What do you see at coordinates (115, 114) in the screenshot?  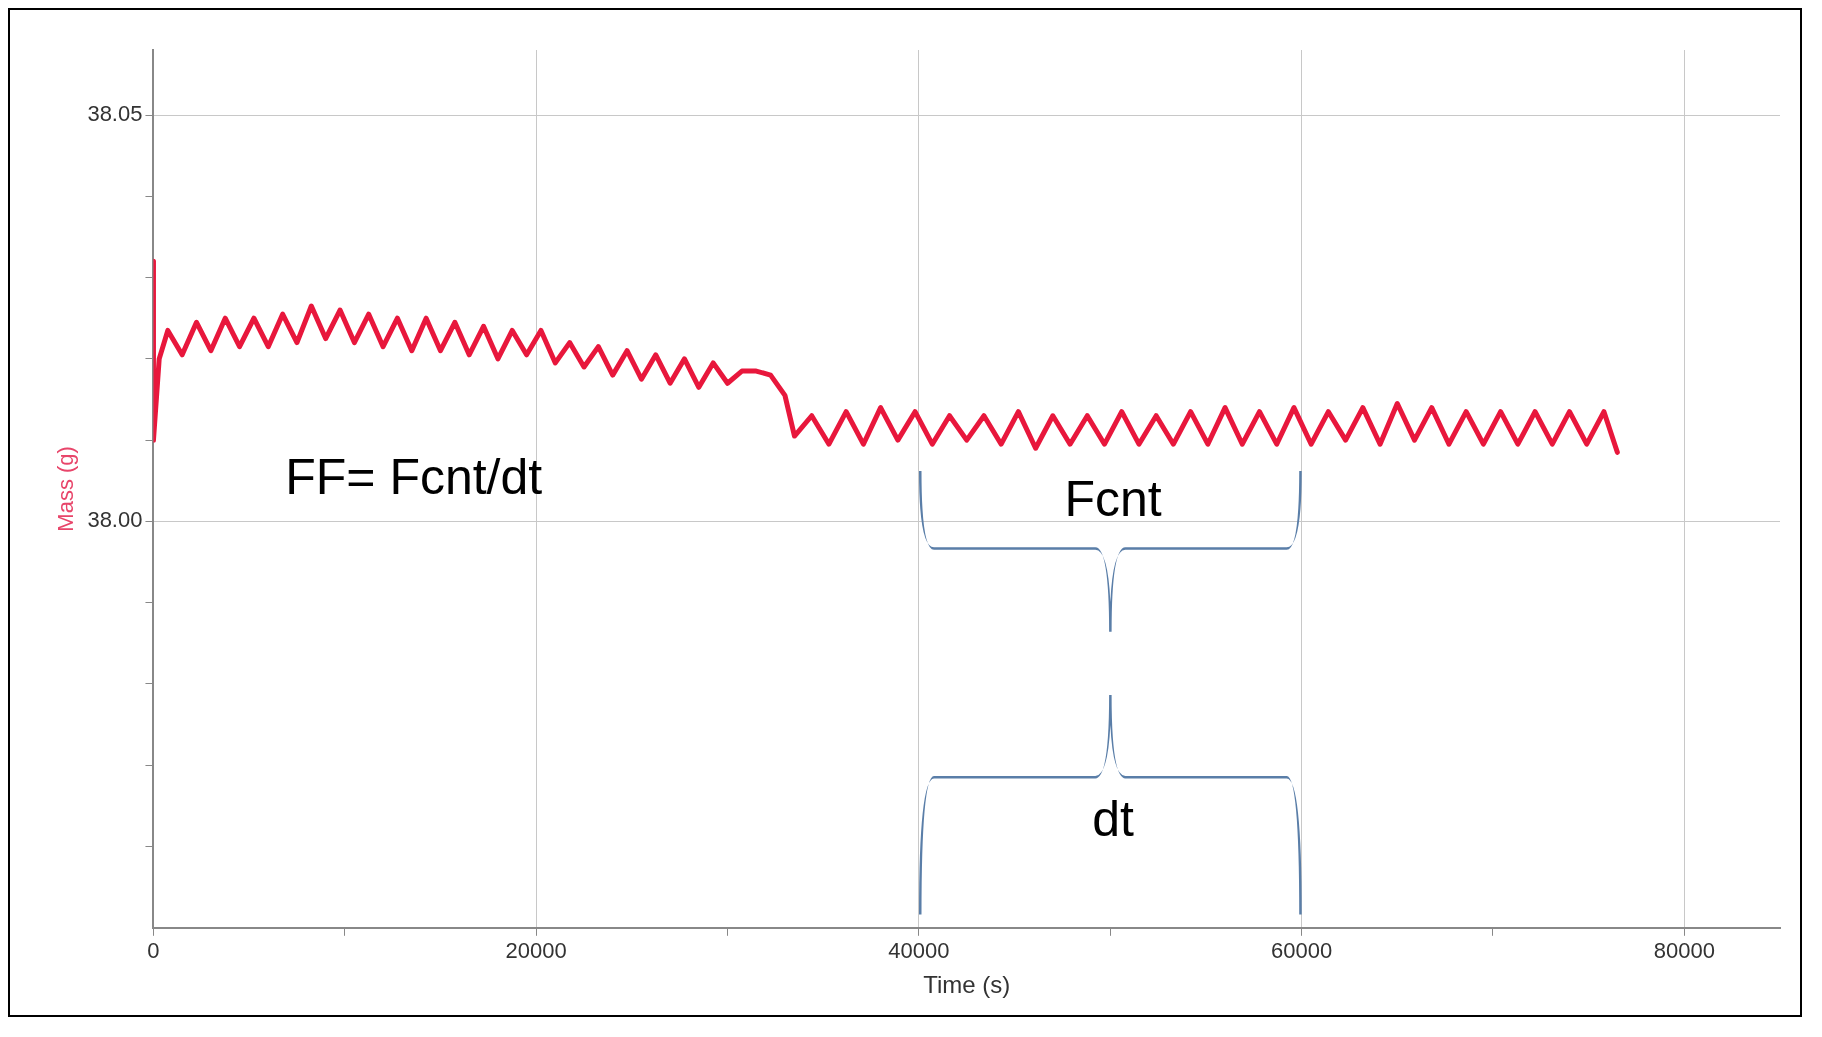 I see `y-tick-label: 38.05` at bounding box center [115, 114].